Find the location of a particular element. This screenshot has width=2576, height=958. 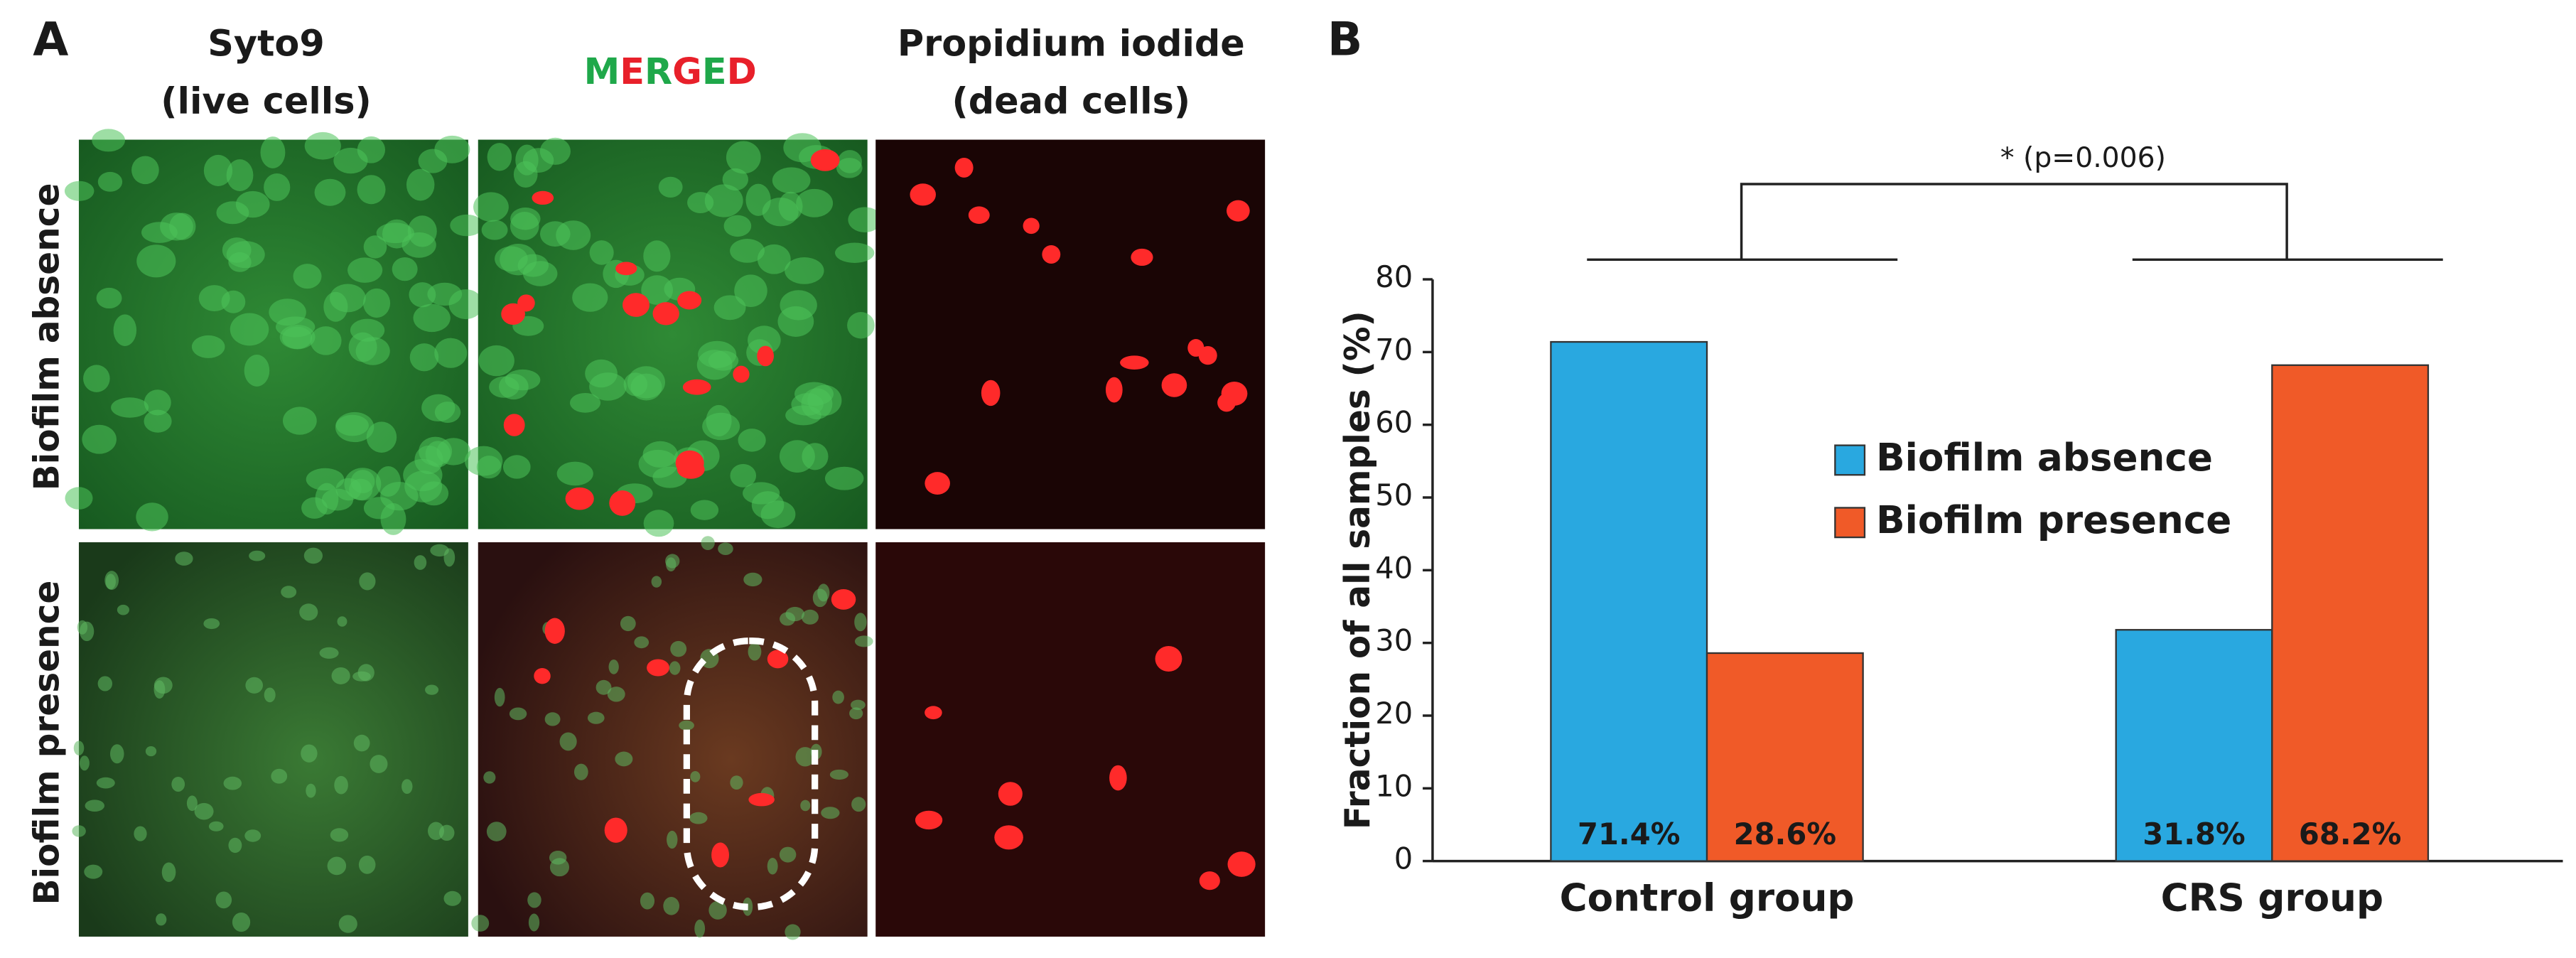

legend-label: Biofilm presence is located at coordinates (2053, 520).